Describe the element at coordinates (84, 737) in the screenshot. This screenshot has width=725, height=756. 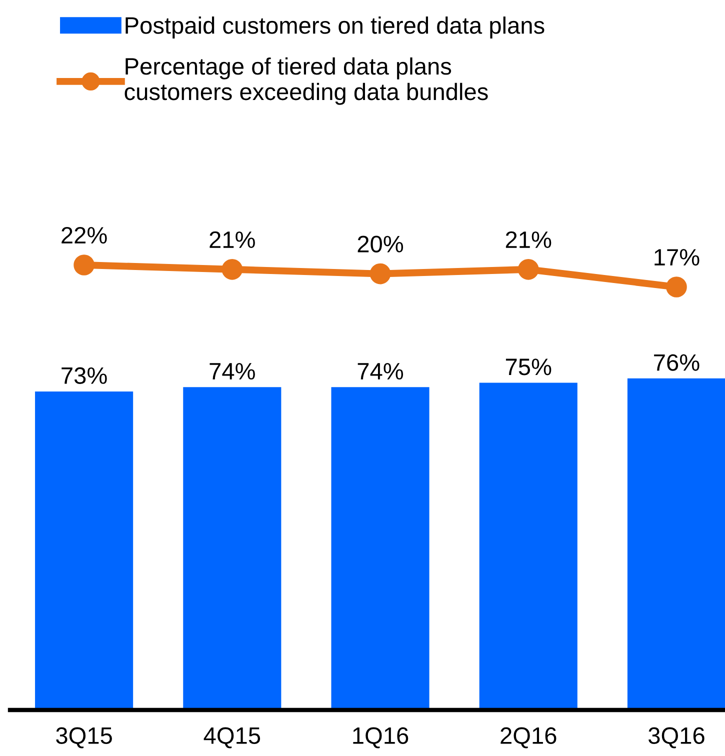
I see `x-tick-label: 3Q15` at that location.